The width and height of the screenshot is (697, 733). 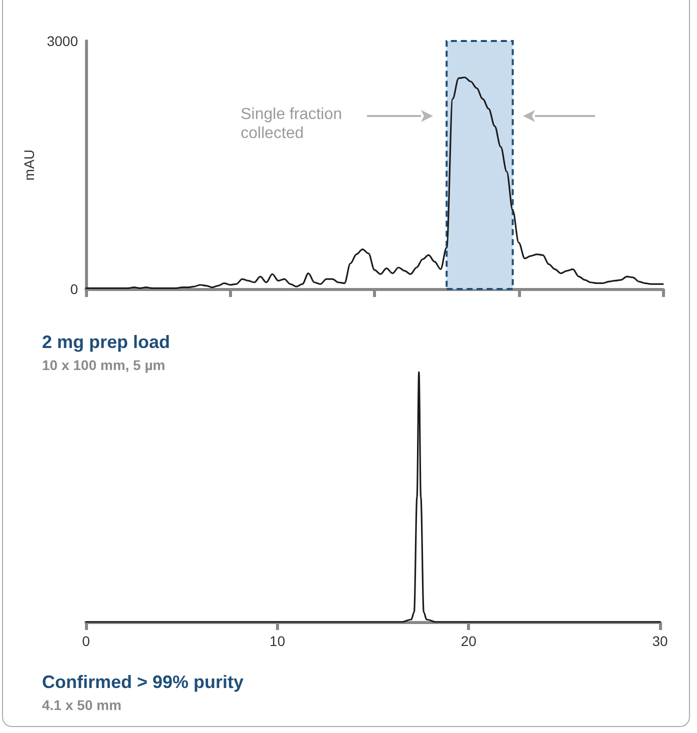 I want to click on x-tick-label: 10, so click(x=278, y=641).